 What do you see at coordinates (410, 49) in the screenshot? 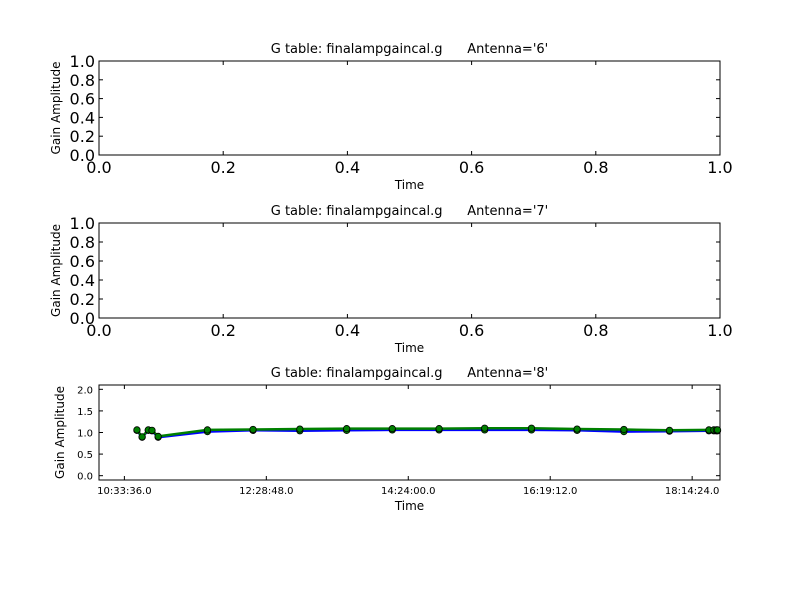
I see `chart-title: G table: finalampgaincal.g Antenna='6'` at bounding box center [410, 49].